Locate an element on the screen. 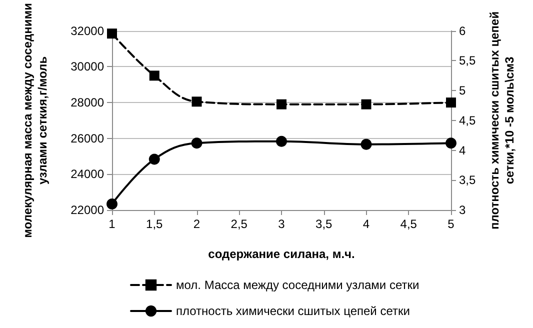 Image resolution: width=533 pixels, height=328 pixels. x-tick-label: 1,5 is located at coordinates (155, 224).